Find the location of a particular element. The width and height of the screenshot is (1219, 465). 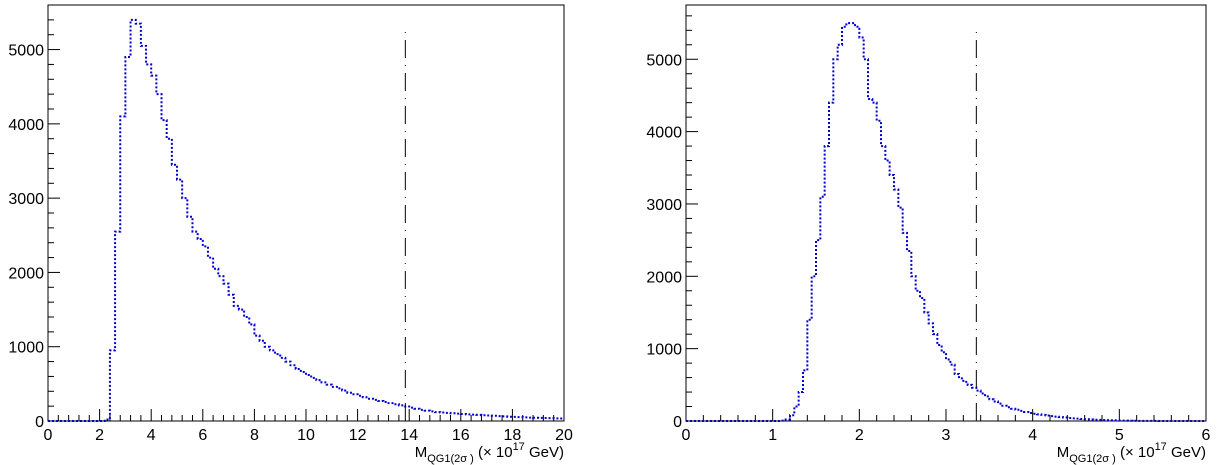

x-tick-label: 14 is located at coordinates (409, 435).